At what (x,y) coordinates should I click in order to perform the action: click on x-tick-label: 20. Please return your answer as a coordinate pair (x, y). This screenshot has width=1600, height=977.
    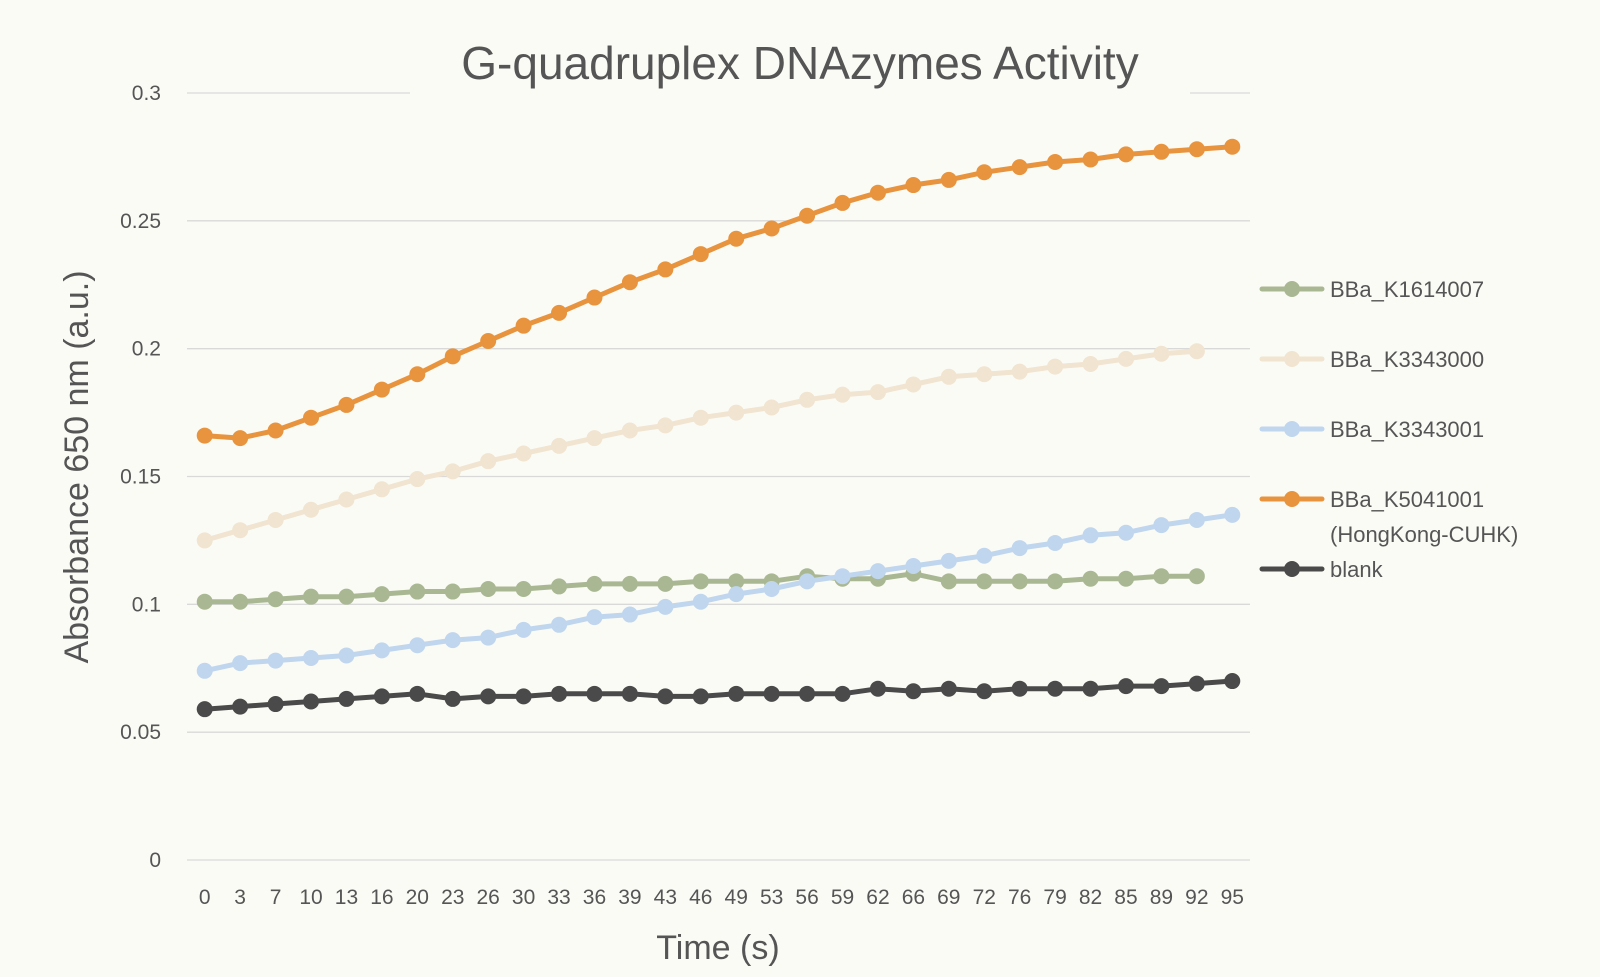
    Looking at the image, I should click on (417, 897).